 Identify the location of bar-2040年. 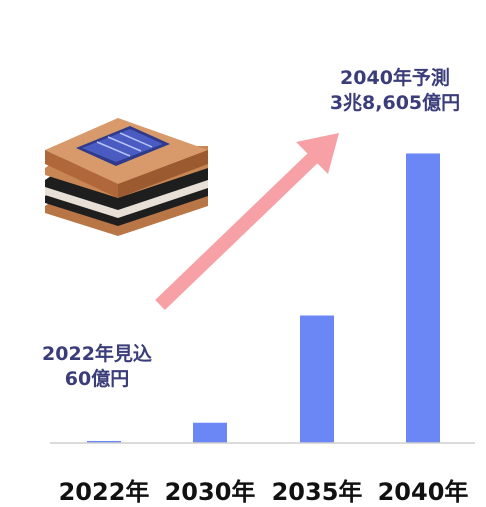
(423, 298).